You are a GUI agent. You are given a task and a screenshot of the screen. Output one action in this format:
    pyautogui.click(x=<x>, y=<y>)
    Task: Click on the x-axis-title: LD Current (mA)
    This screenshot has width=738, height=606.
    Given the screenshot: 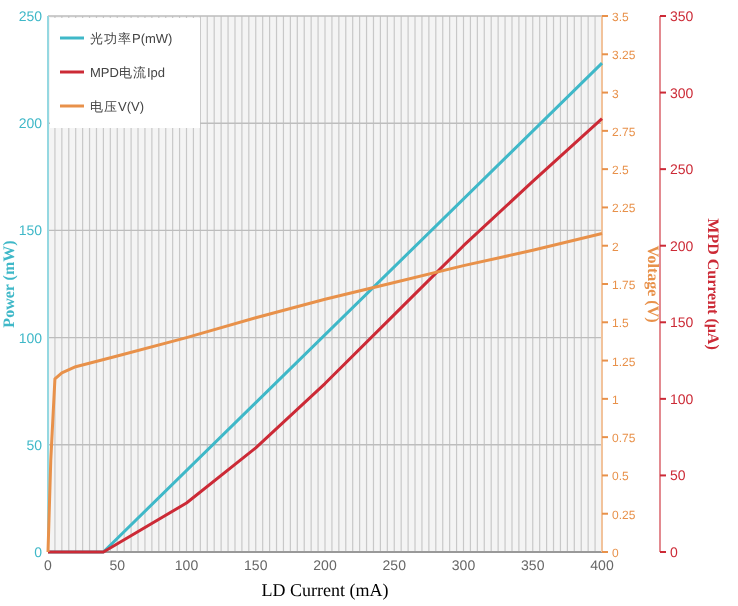 What is the action you would take?
    pyautogui.click(x=325, y=590)
    